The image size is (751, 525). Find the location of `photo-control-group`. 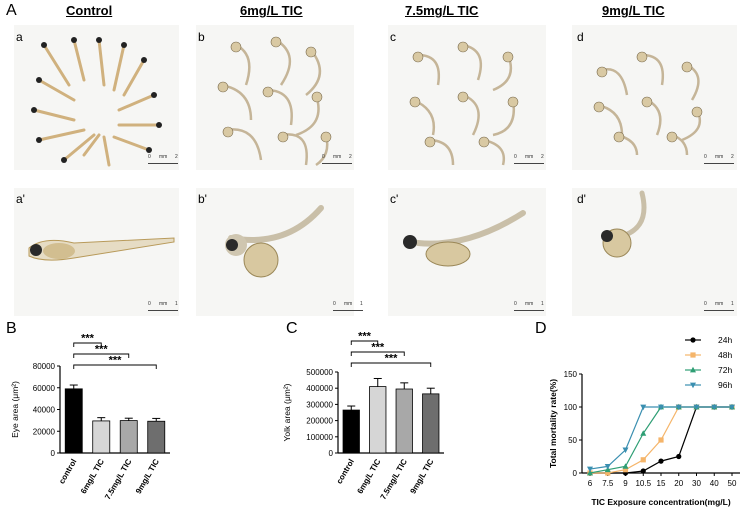

photo-control-group is located at coordinates (96, 97).